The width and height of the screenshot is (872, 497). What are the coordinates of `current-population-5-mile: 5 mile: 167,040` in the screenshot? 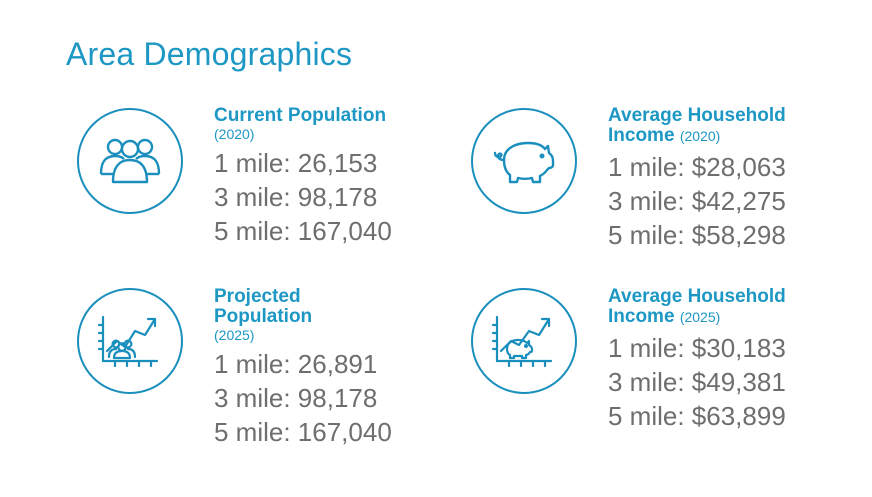 It's located at (303, 231).